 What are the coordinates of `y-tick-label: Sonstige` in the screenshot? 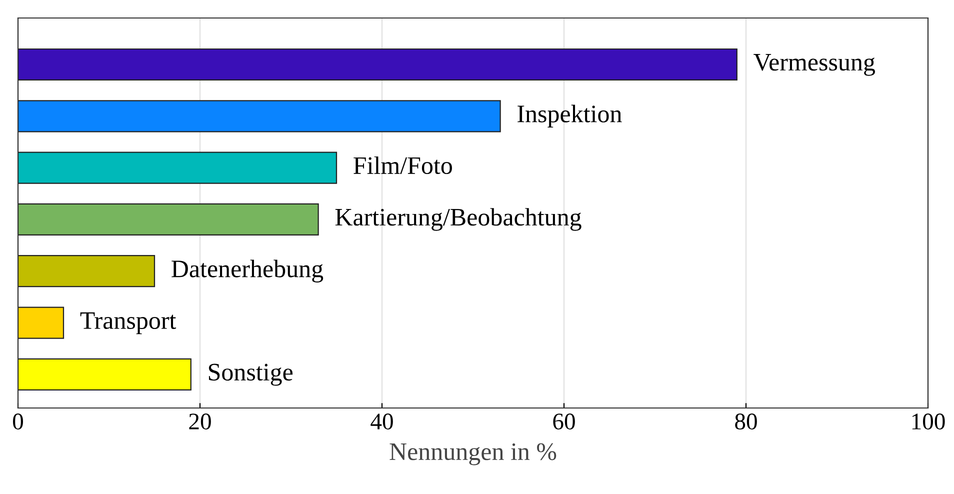 It's located at (250, 375).